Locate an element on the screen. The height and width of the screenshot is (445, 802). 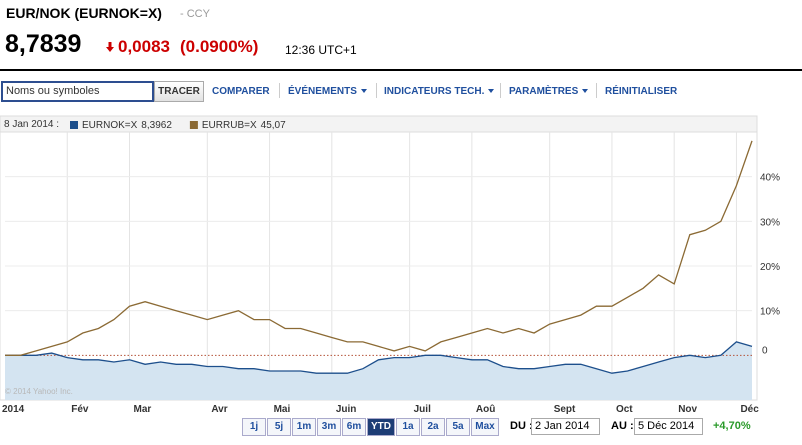
y-tick-label: 20% is located at coordinates (770, 267).